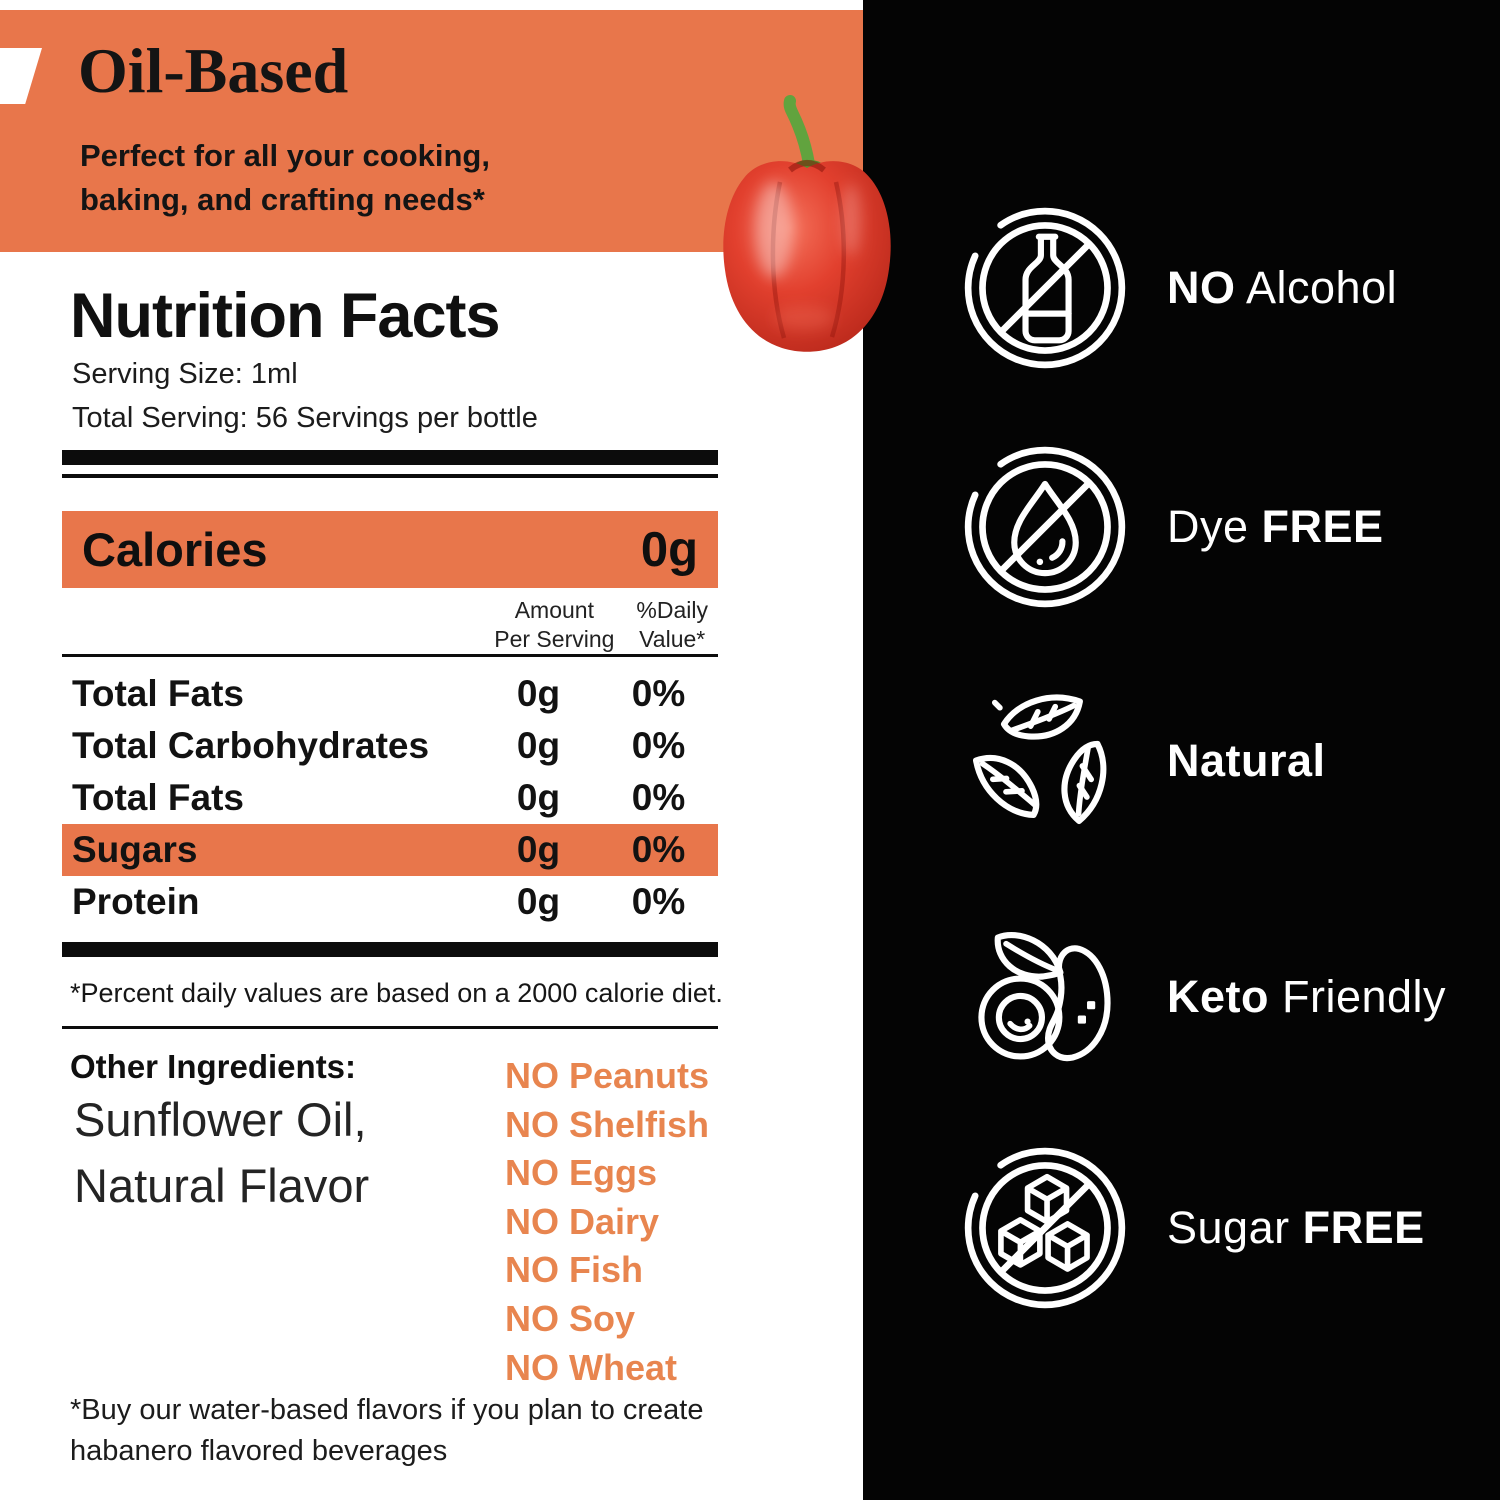  Describe the element at coordinates (669, 549) in the screenshot. I see `calories-value: 0g` at that location.